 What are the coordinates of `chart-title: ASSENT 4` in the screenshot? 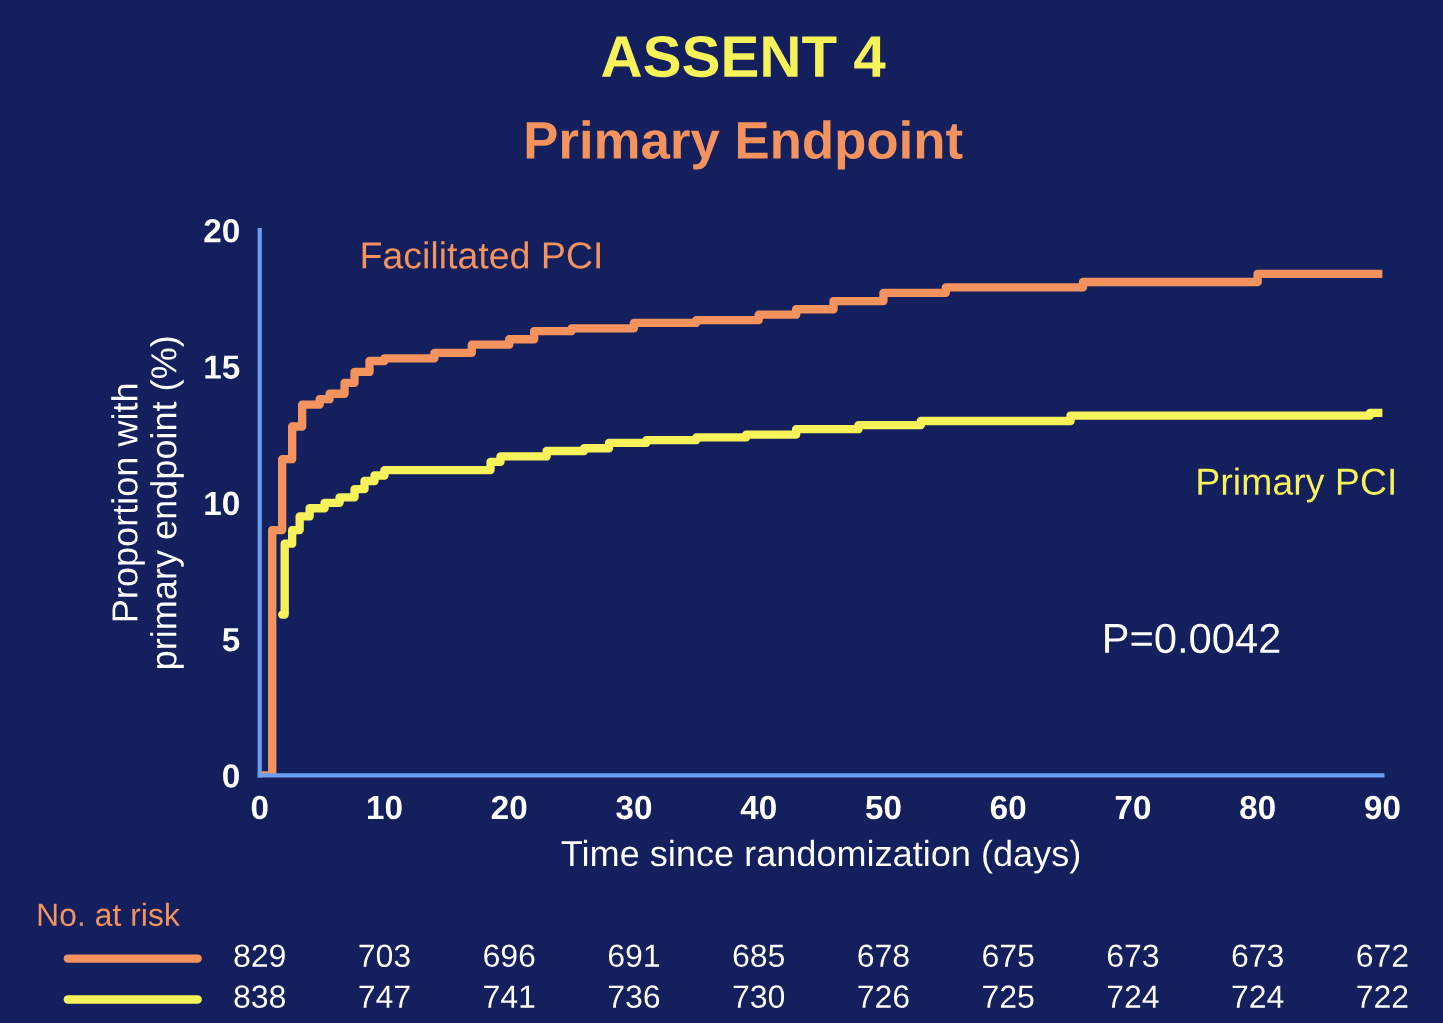 It's located at (743, 56).